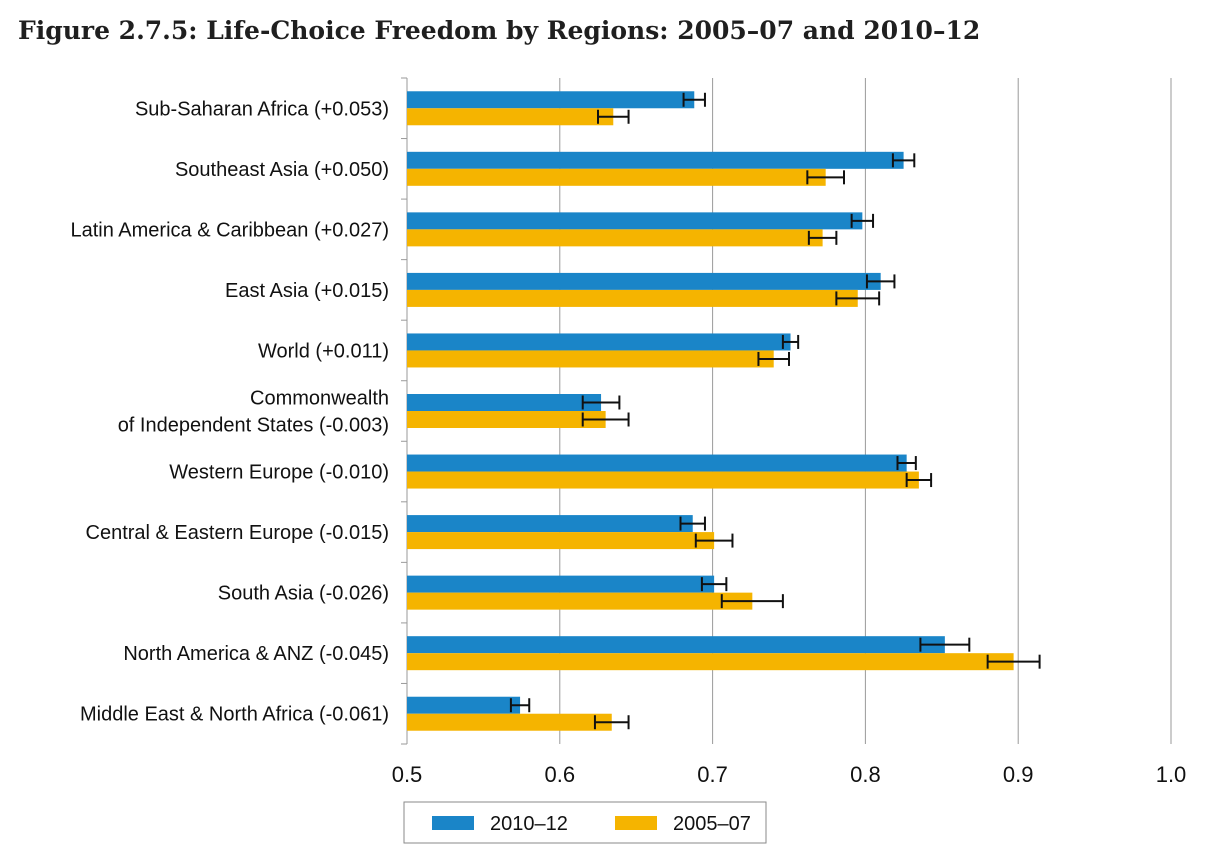 This screenshot has width=1210, height=844. I want to click on category-label: South Asia (-0.026), so click(303, 594).